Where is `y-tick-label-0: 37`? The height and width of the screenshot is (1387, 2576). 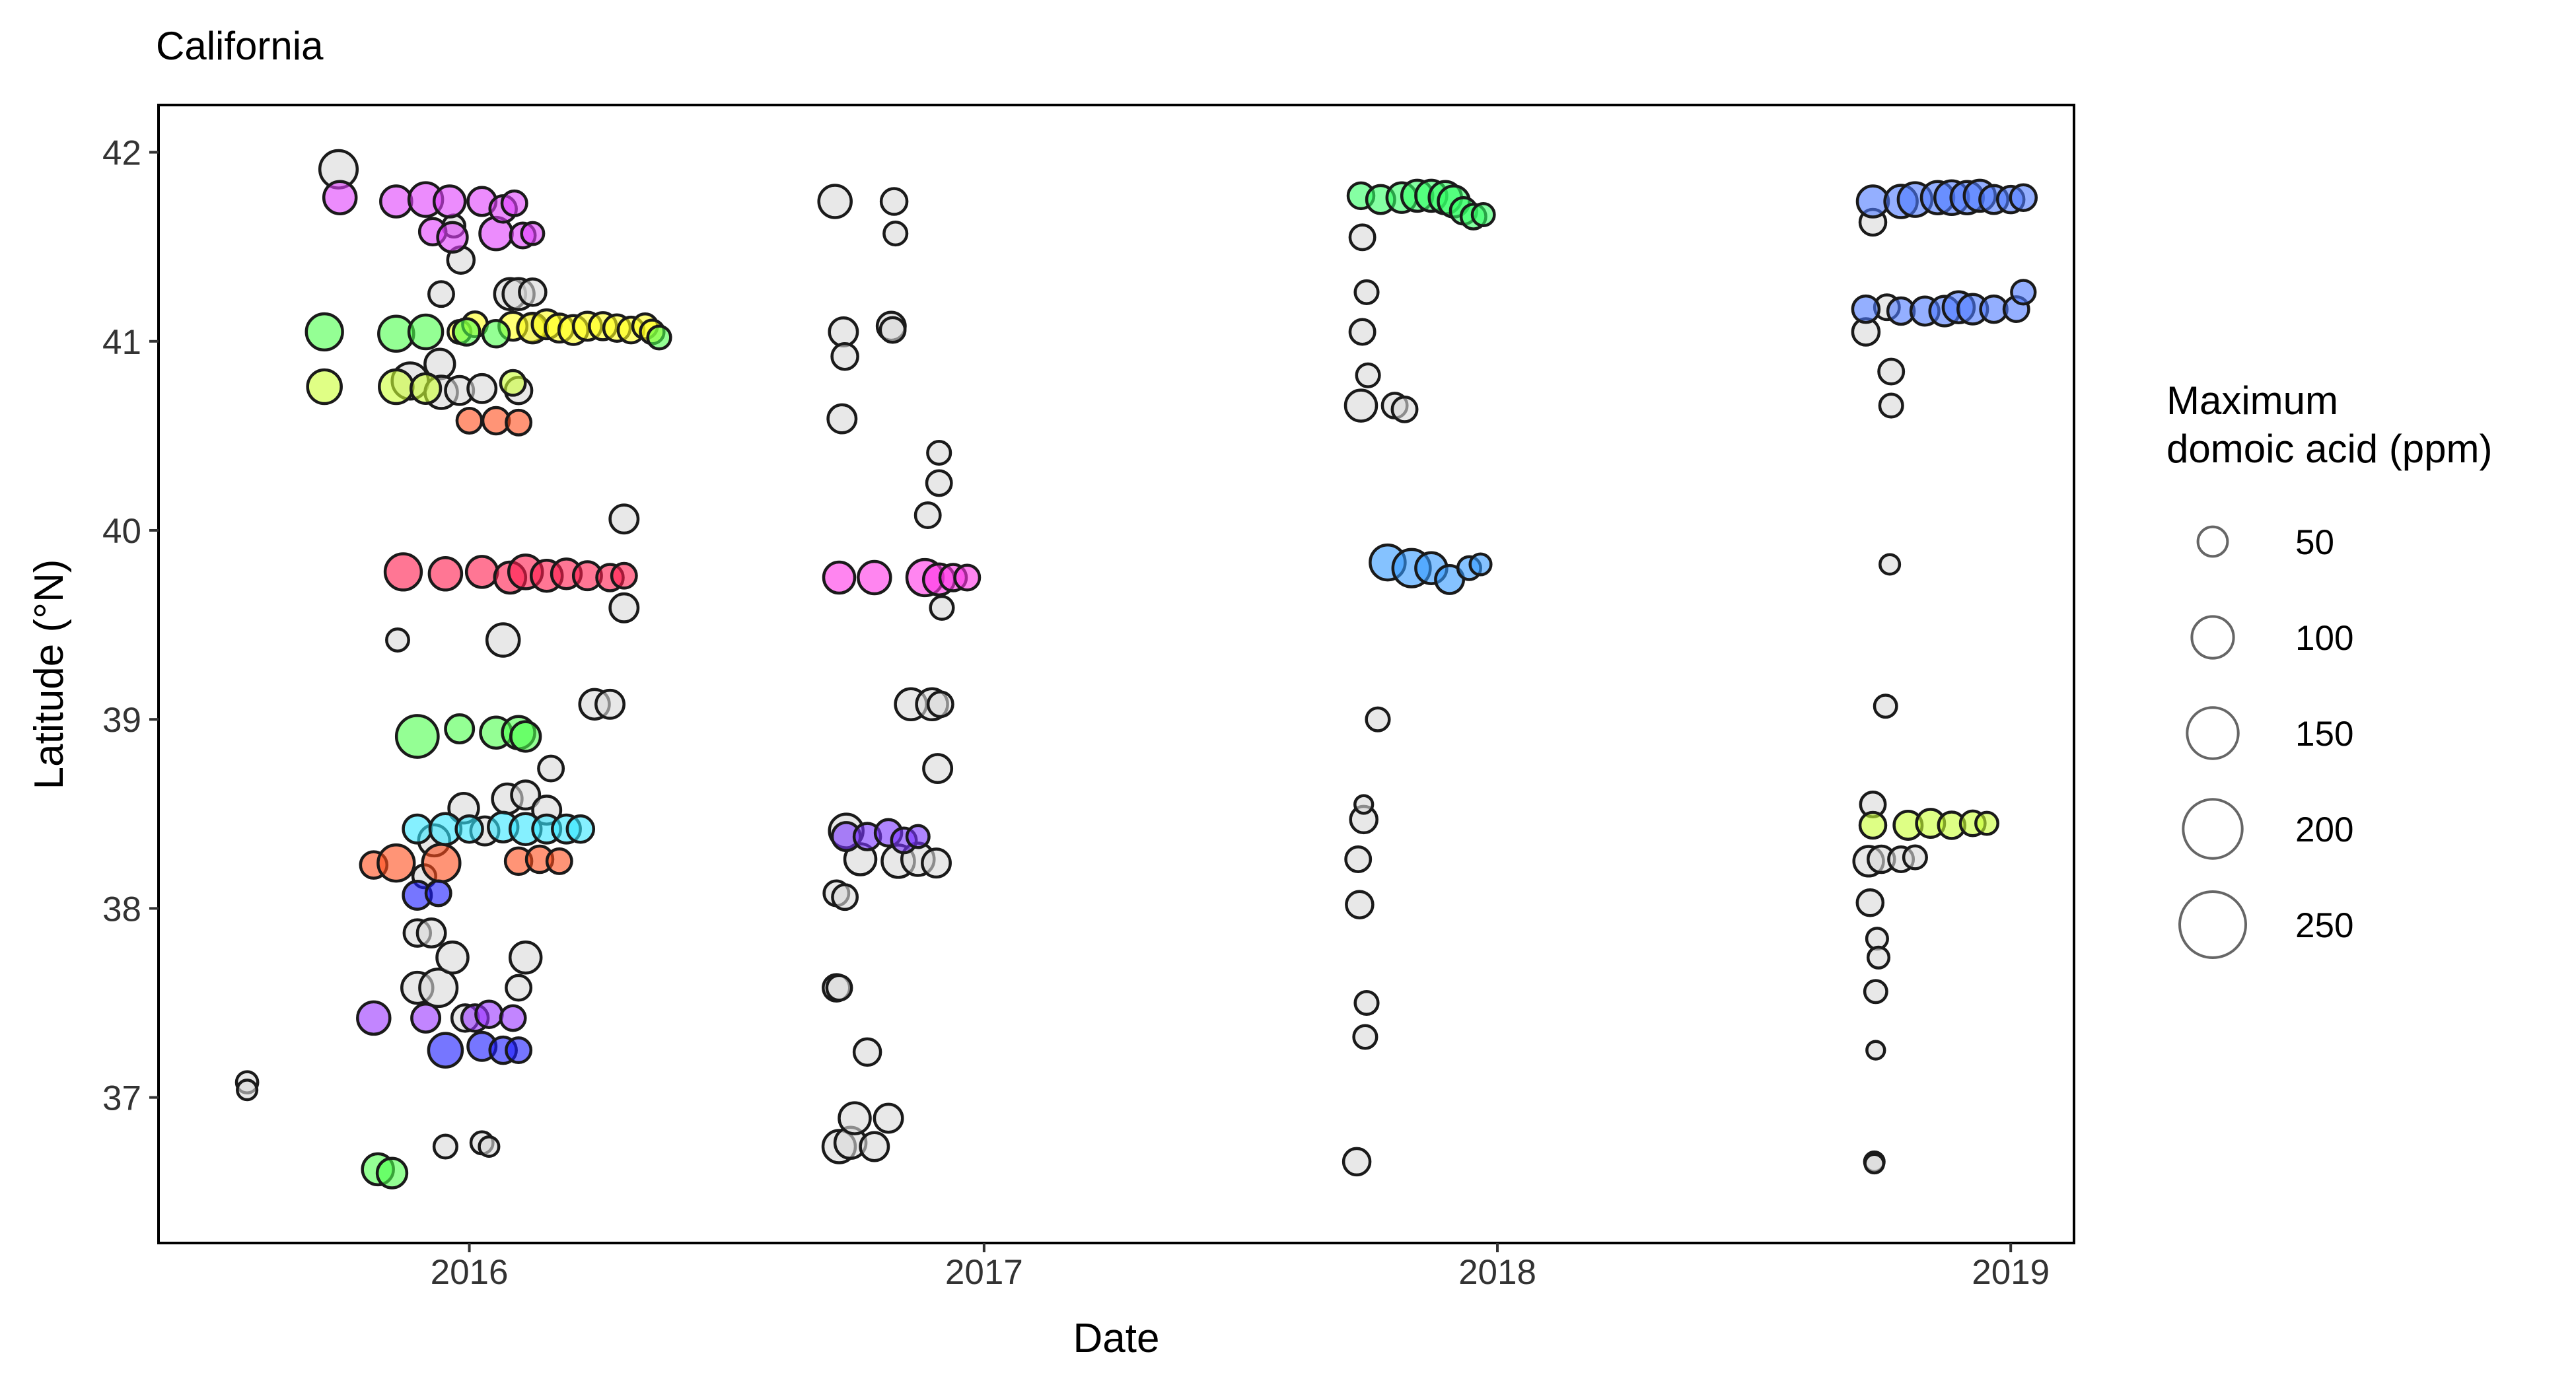
y-tick-label-0: 37 is located at coordinates (122, 1098).